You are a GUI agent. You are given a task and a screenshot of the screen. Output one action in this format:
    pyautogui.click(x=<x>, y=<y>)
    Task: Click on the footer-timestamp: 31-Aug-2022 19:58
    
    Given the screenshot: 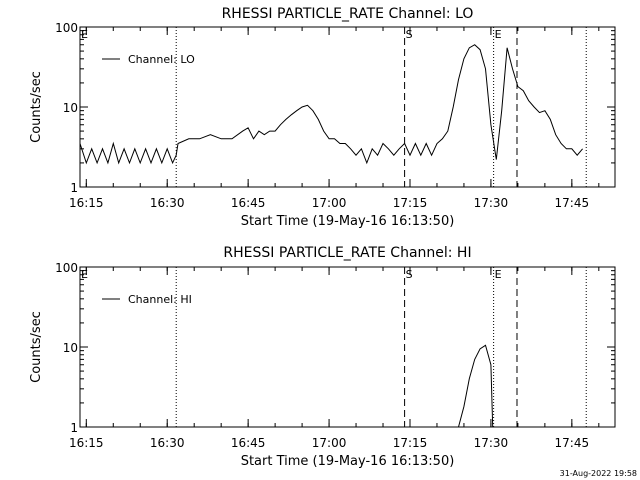 What is the action you would take?
    pyautogui.click(x=598, y=473)
    